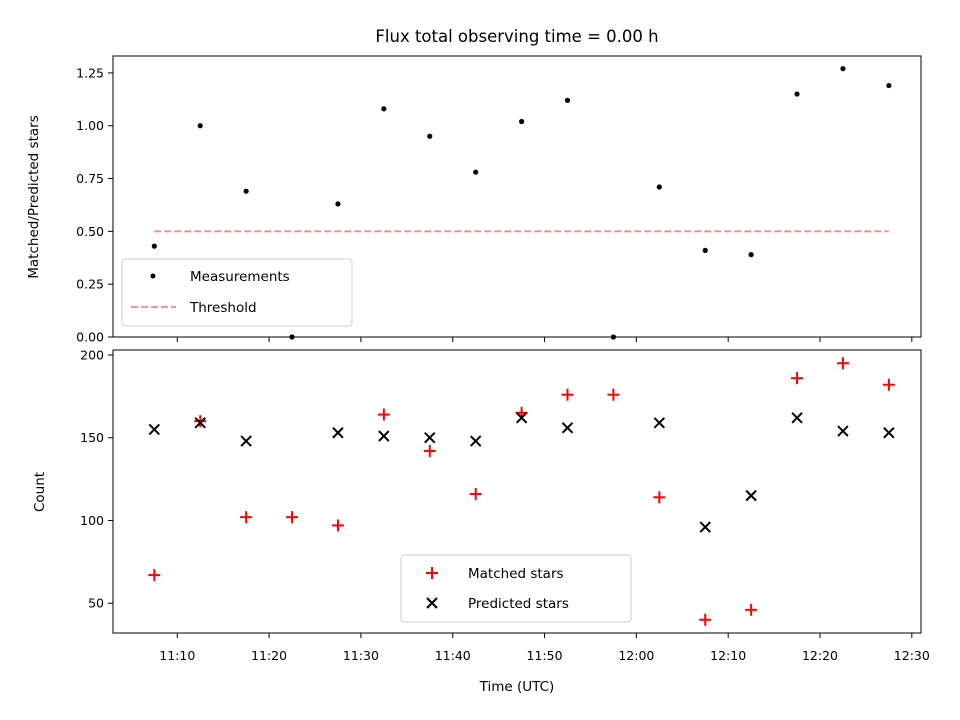 The height and width of the screenshot is (720, 960). What do you see at coordinates (92, 437) in the screenshot?
I see `count-y-tick-label: 150` at bounding box center [92, 437].